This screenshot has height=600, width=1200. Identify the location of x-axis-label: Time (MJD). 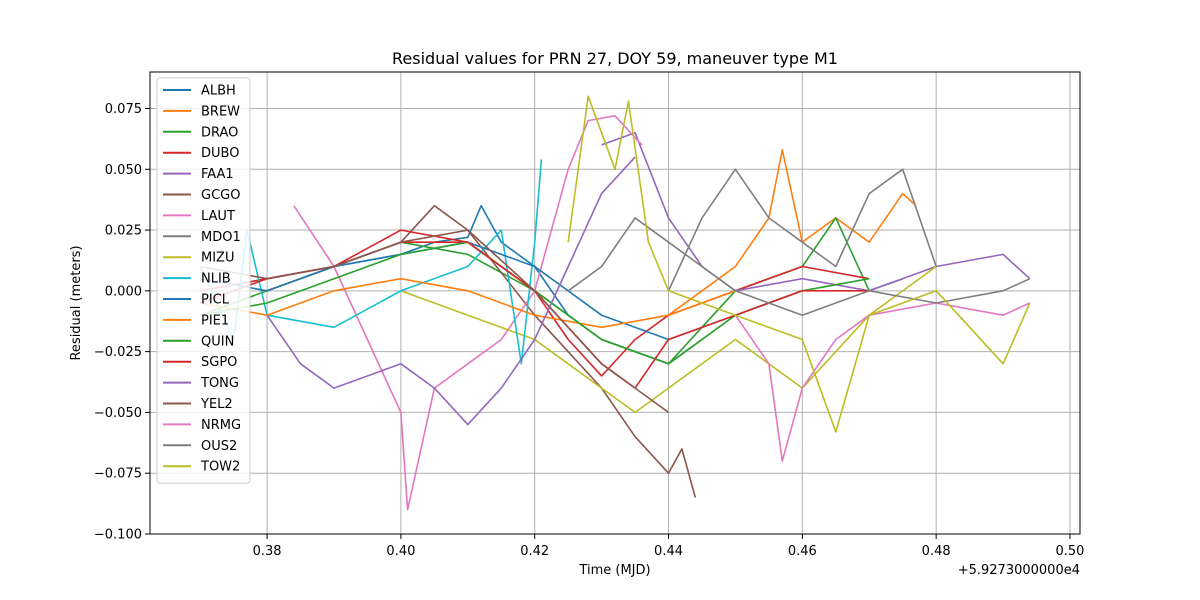
(614, 570).